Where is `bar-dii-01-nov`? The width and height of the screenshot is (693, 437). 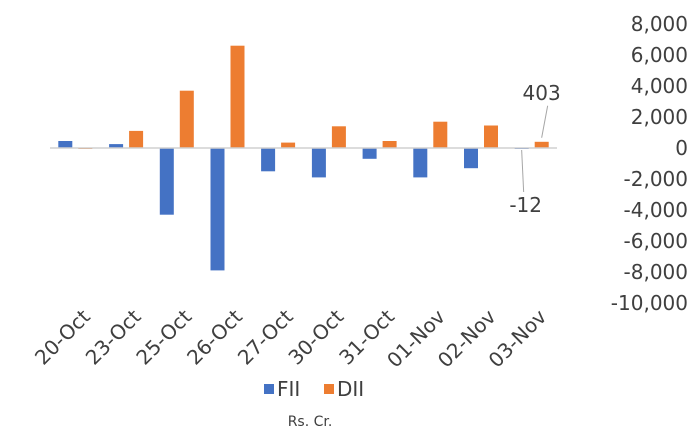 bar-dii-01-nov is located at coordinates (440, 134).